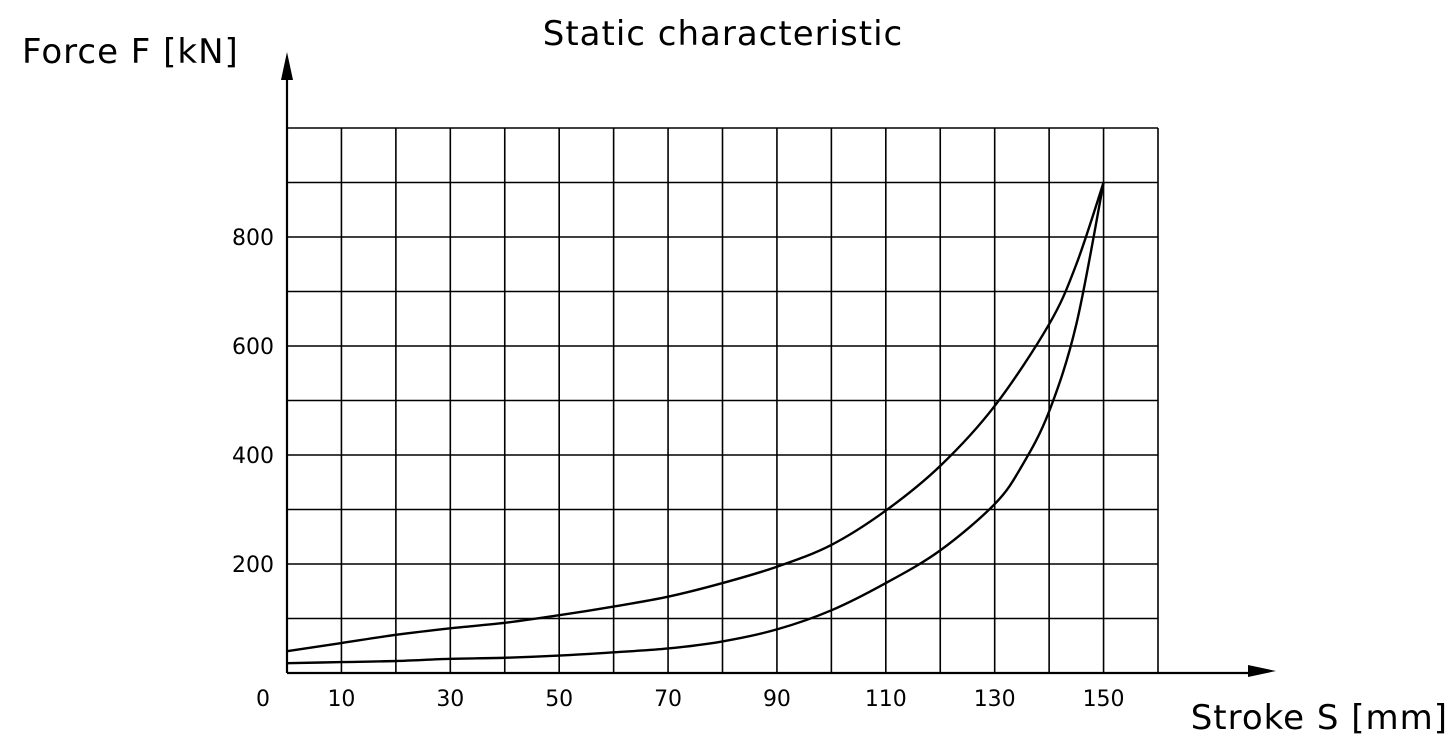 The width and height of the screenshot is (1456, 744). What do you see at coordinates (559, 699) in the screenshot?
I see `x-tick-label: 50` at bounding box center [559, 699].